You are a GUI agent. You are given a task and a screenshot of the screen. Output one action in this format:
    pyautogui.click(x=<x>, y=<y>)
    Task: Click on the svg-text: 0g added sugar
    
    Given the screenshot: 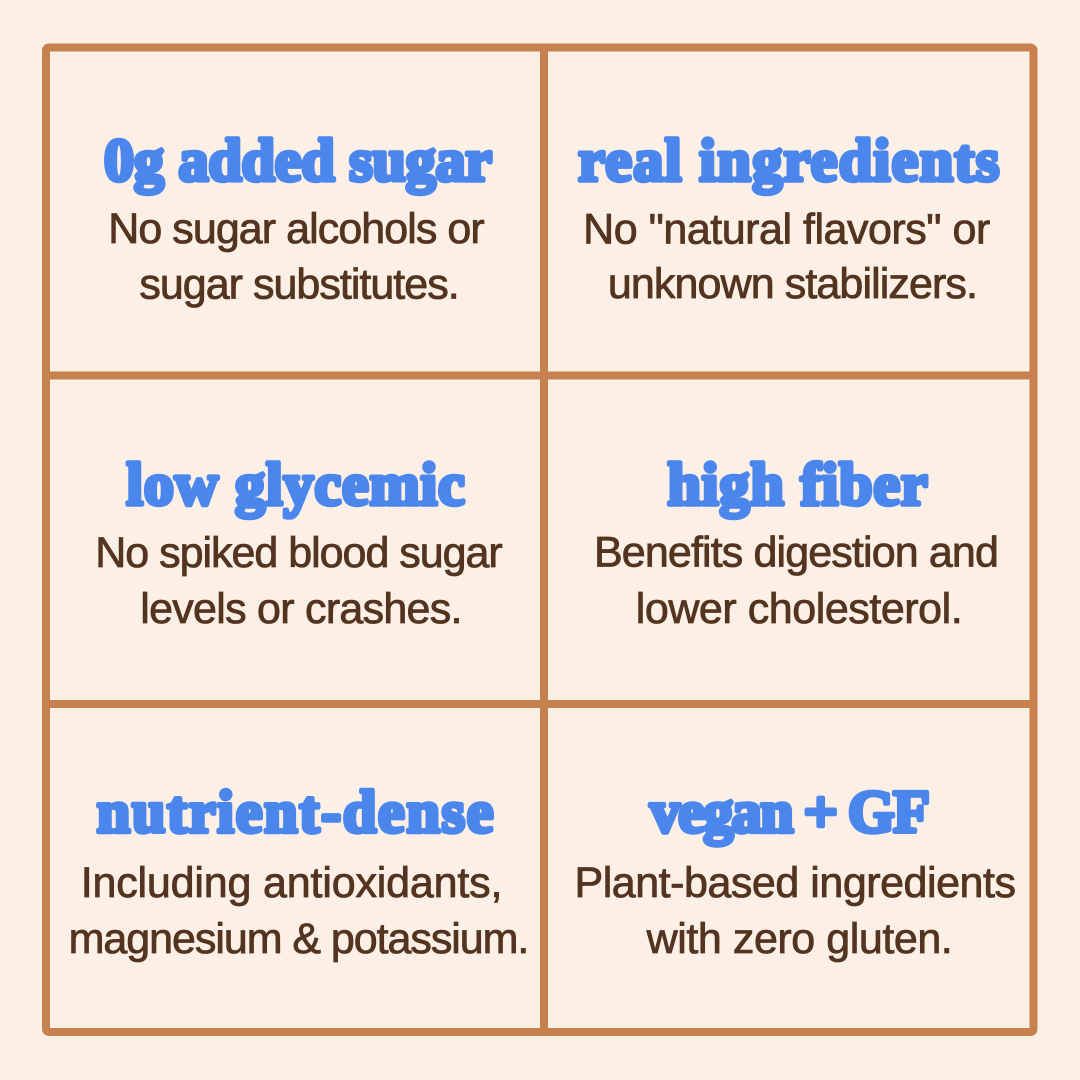 What is the action you would take?
    pyautogui.click(x=298, y=161)
    